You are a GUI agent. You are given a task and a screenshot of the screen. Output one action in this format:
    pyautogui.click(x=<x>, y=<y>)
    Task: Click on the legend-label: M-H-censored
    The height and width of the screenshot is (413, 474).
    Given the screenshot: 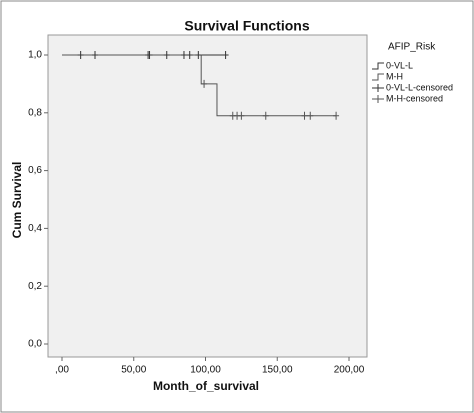 What is the action you would take?
    pyautogui.click(x=414, y=98)
    